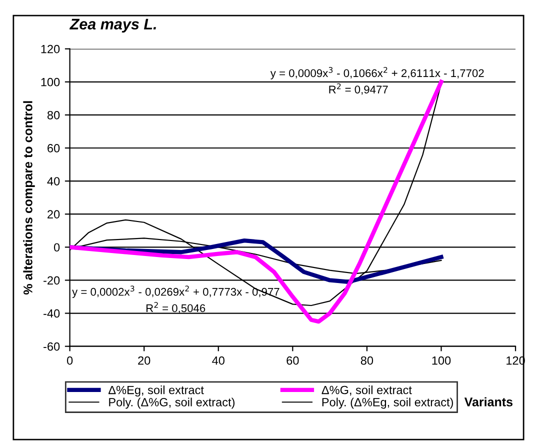 The height and width of the screenshot is (444, 537). I want to click on y-tick-label: 20, so click(54, 214).